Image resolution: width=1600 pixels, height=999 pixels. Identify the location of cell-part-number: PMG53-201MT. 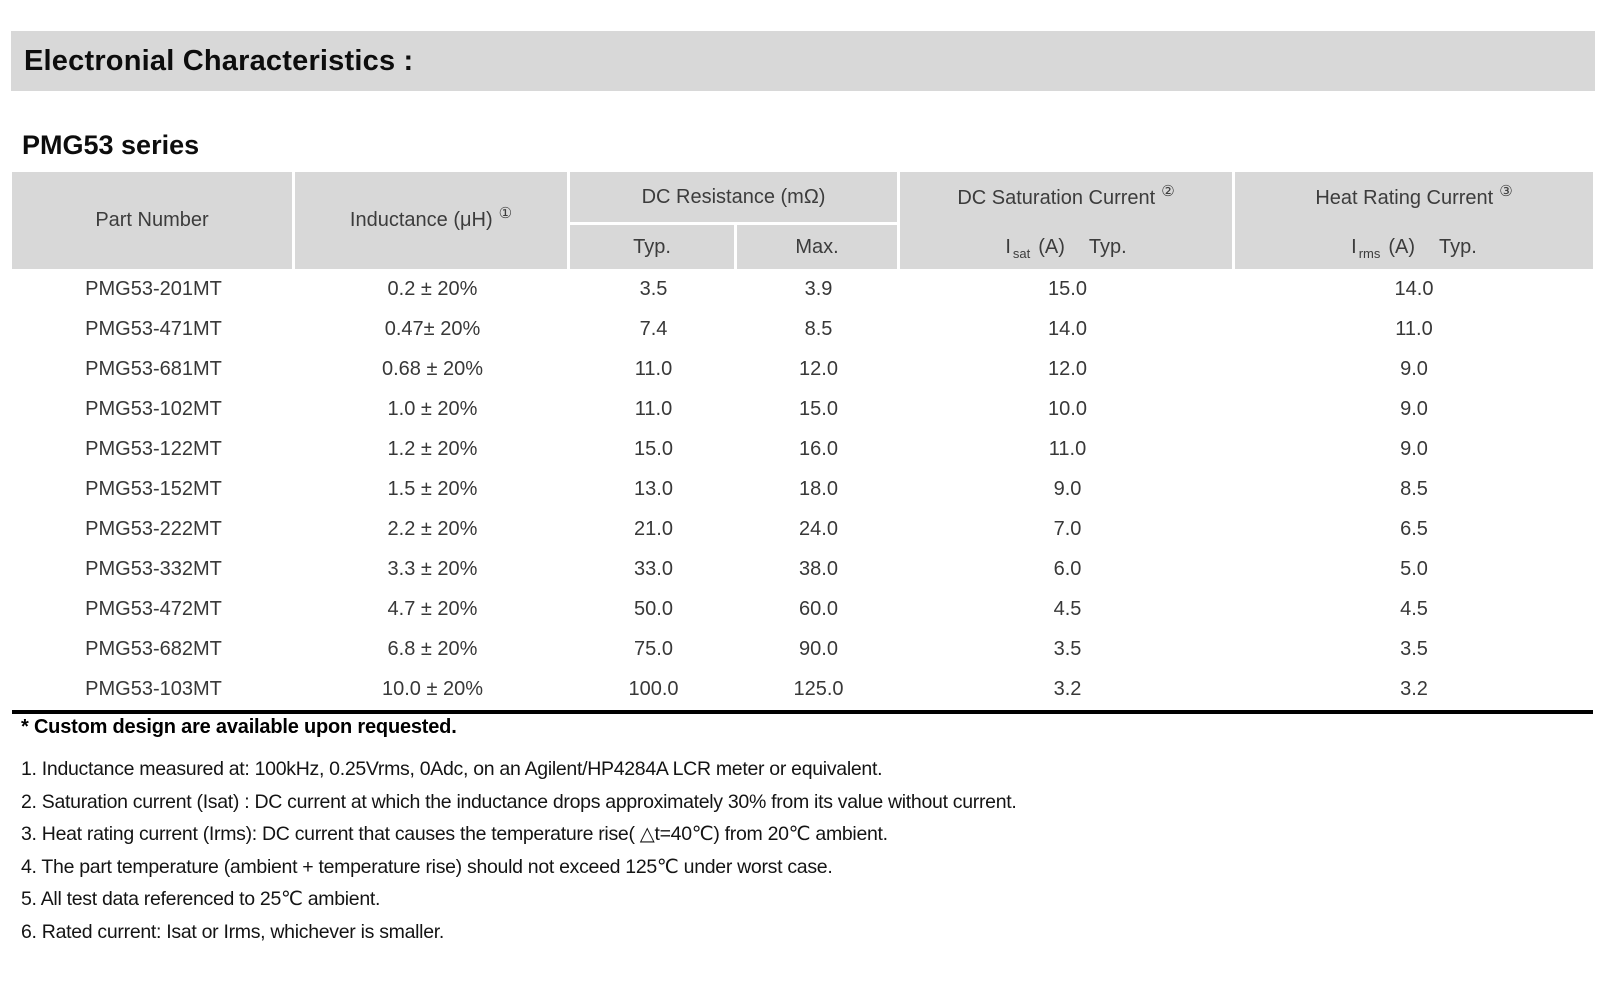
(153, 288).